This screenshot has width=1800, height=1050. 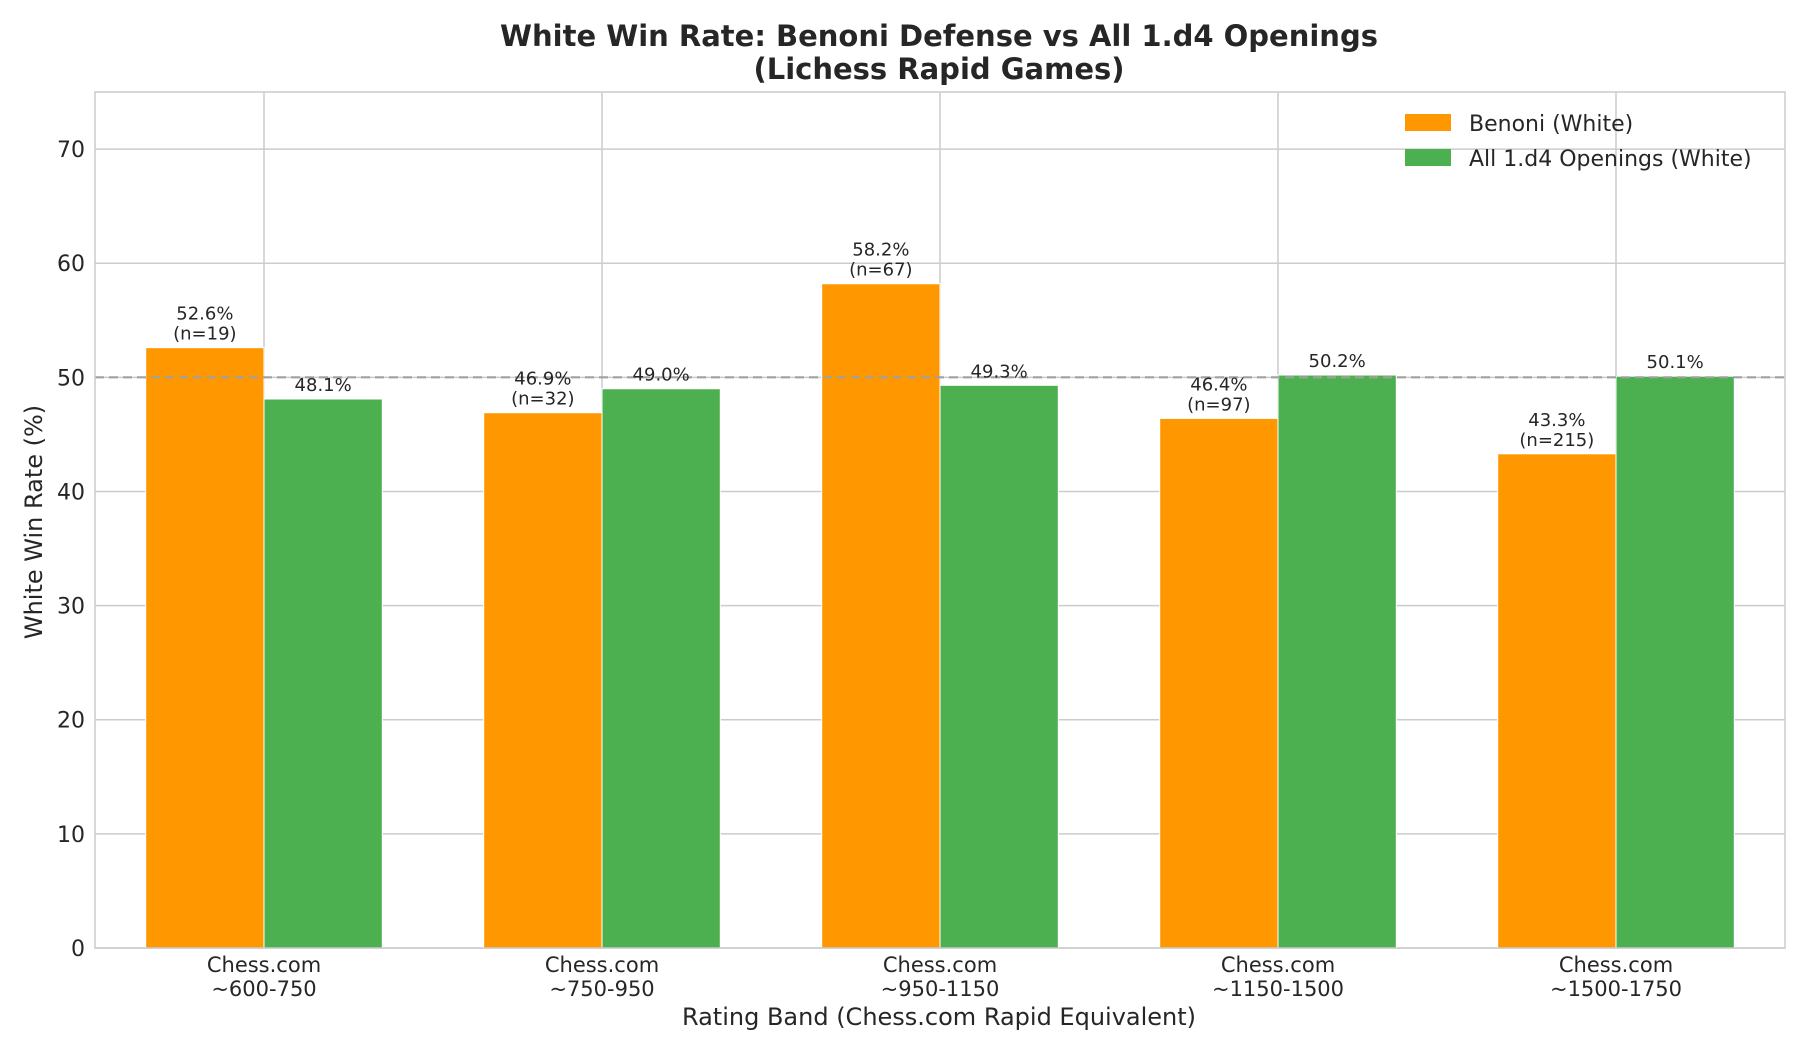 What do you see at coordinates (999, 371) in the screenshot?
I see `bar-value-label: 49.3%` at bounding box center [999, 371].